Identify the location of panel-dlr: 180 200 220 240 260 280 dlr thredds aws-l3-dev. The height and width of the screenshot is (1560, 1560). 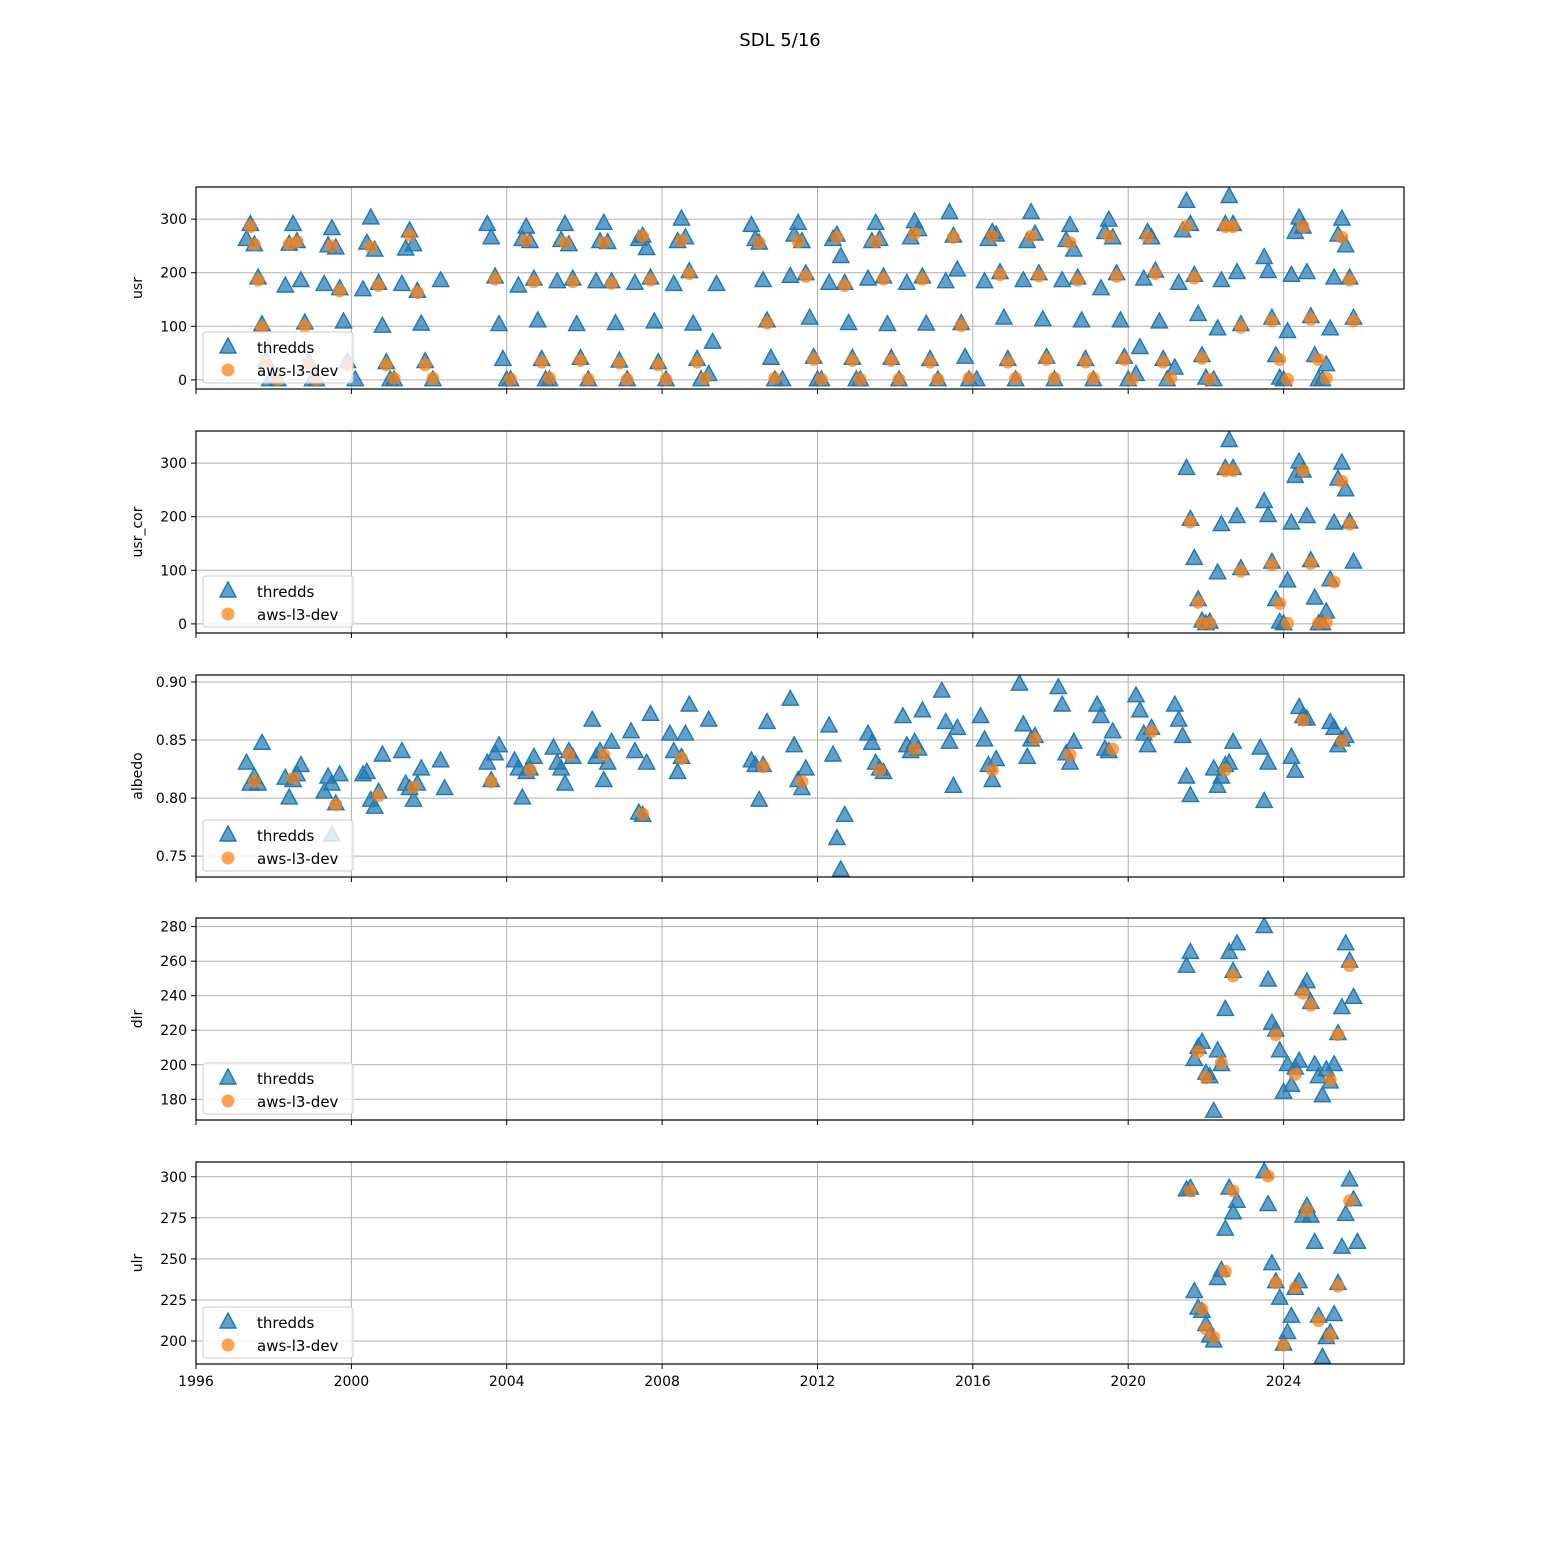
(767, 1021).